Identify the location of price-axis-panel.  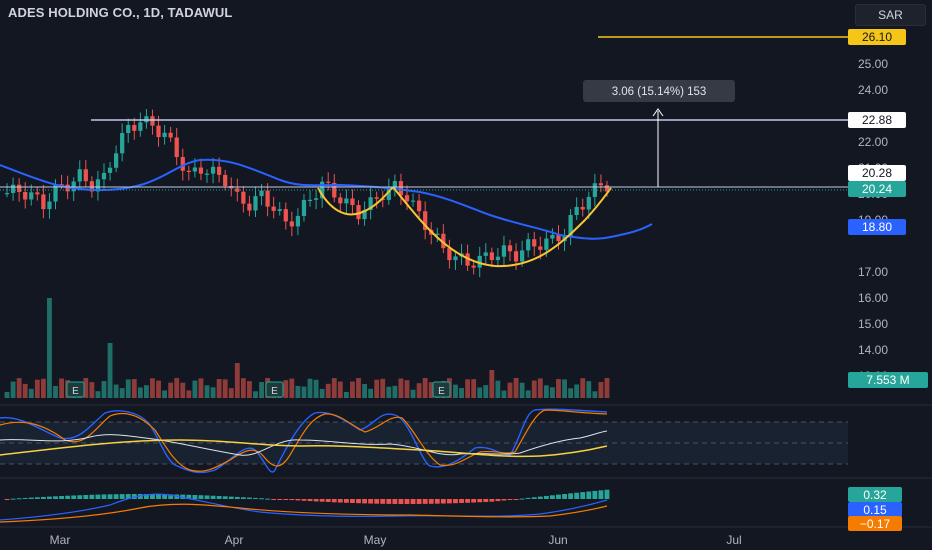
(890, 275).